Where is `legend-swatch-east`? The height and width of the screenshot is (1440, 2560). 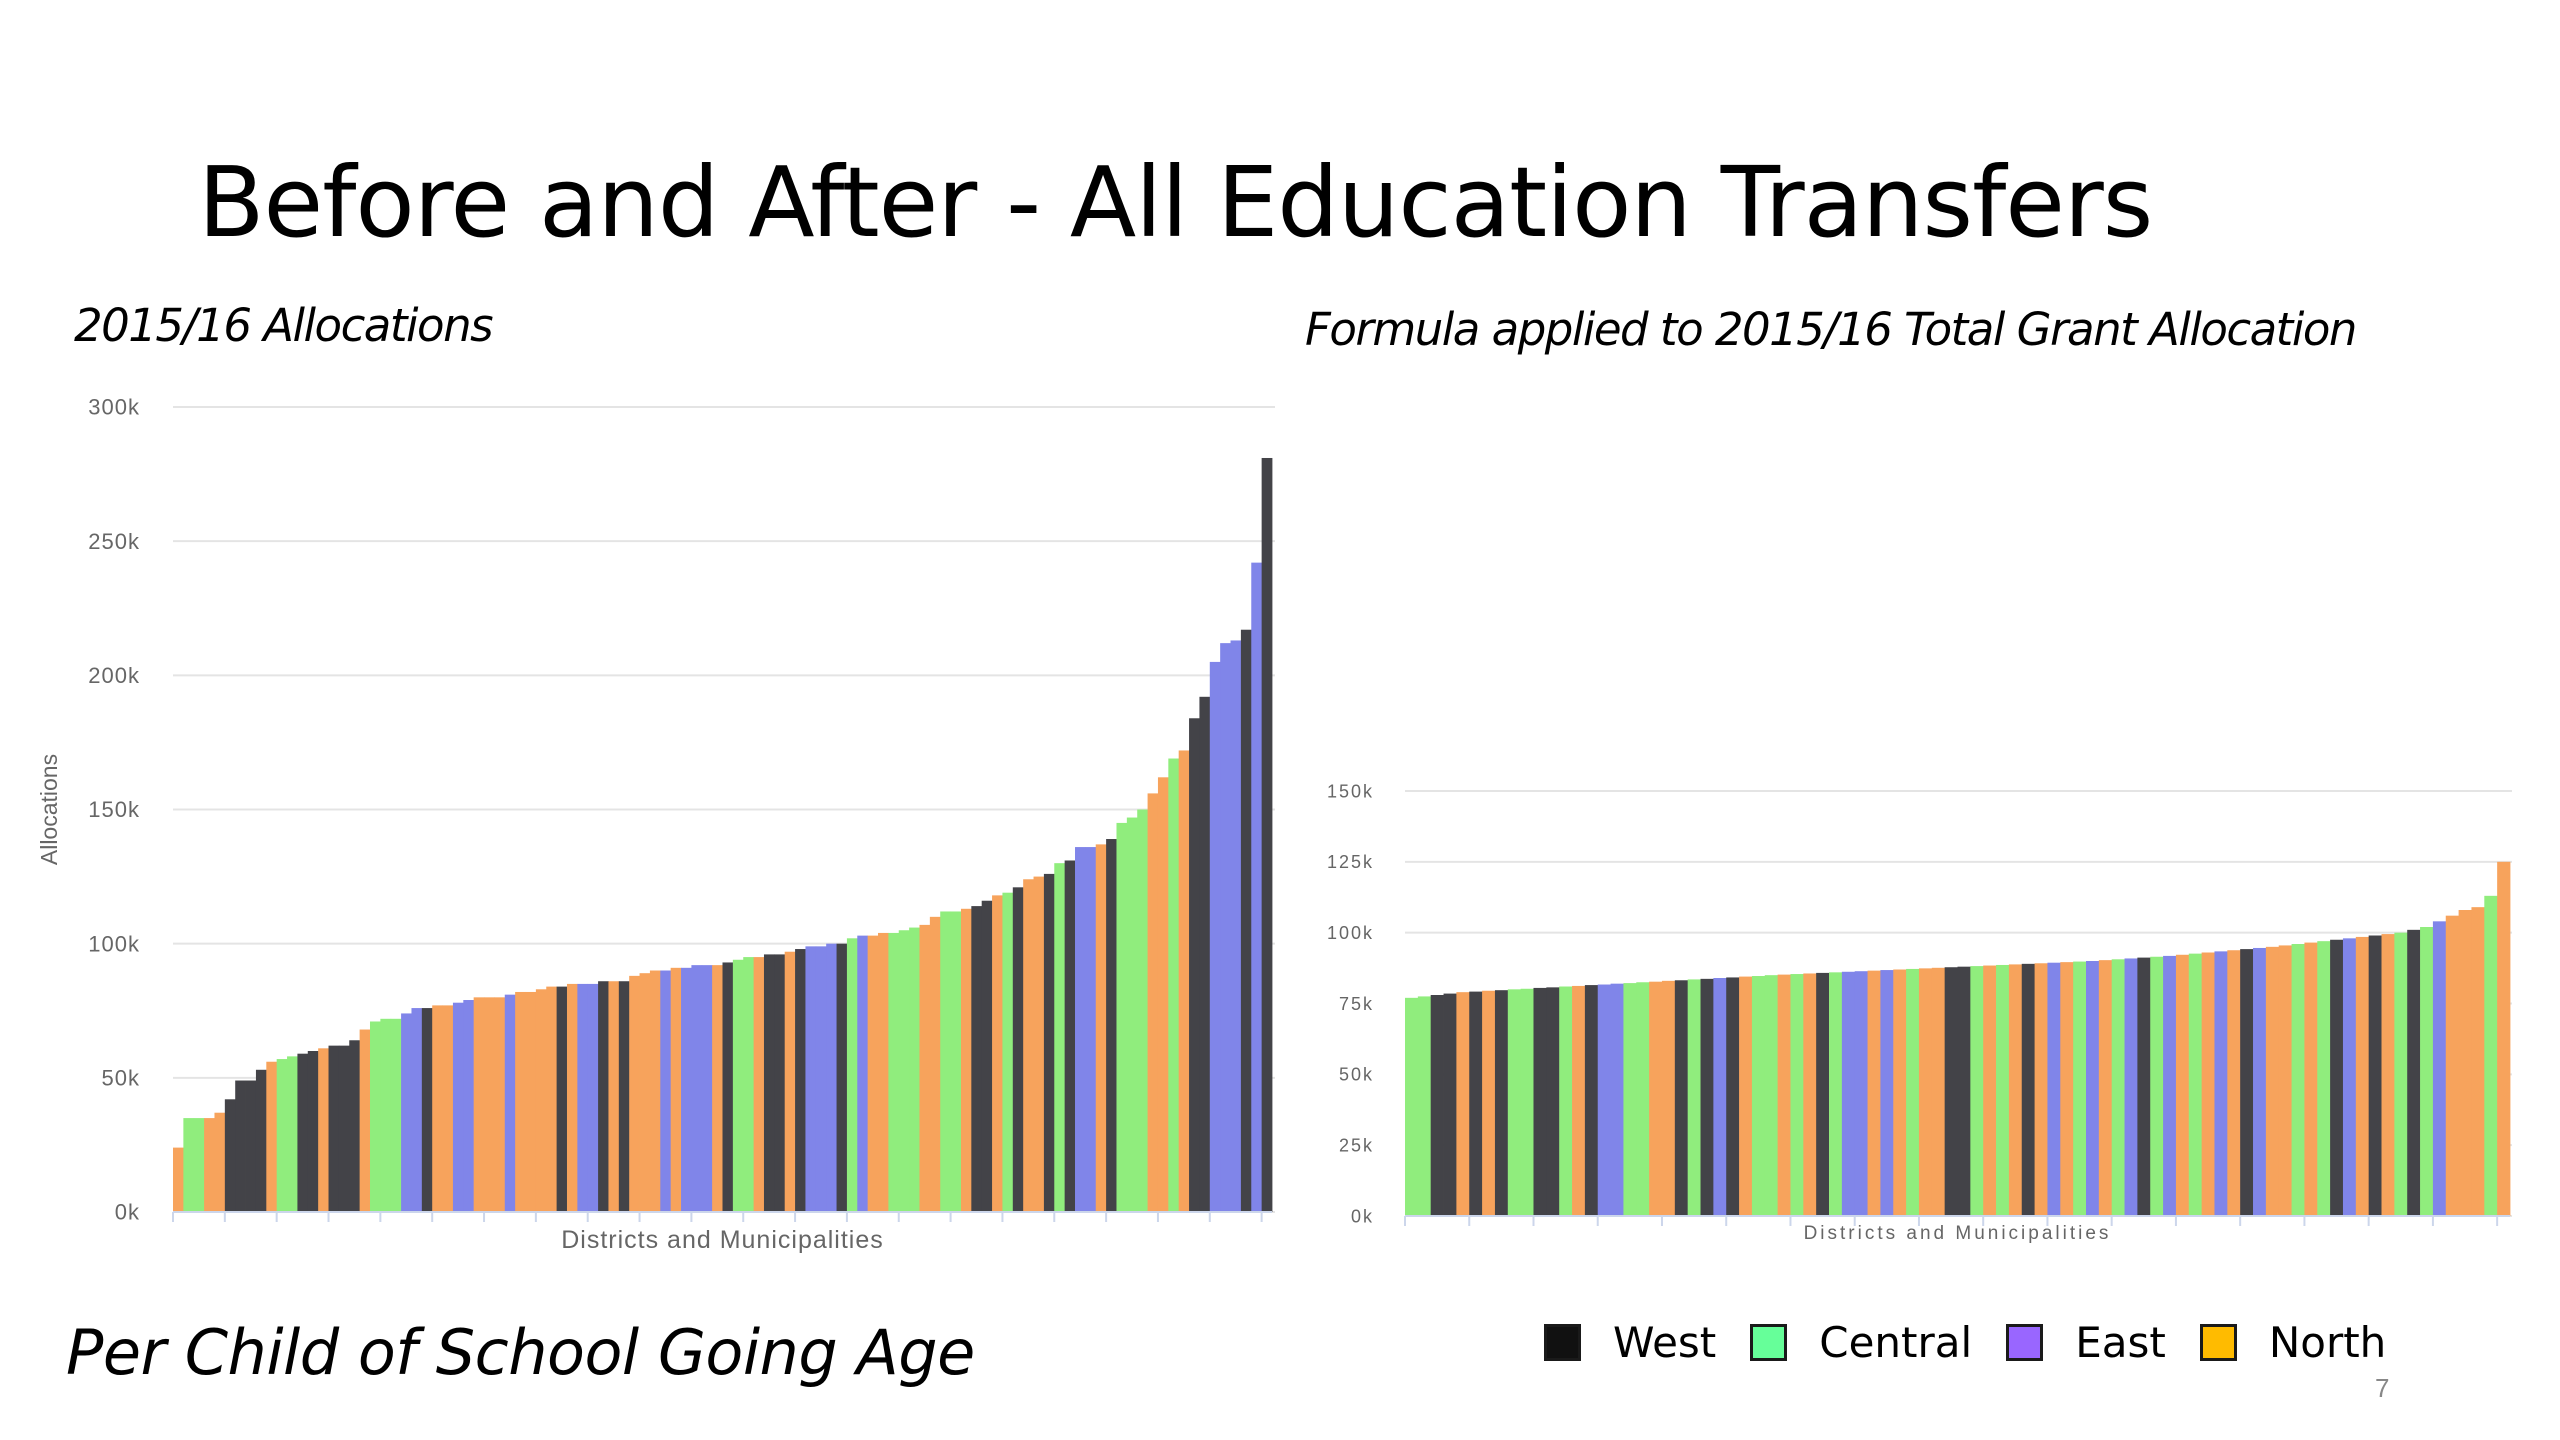
legend-swatch-east is located at coordinates (2025, 1342).